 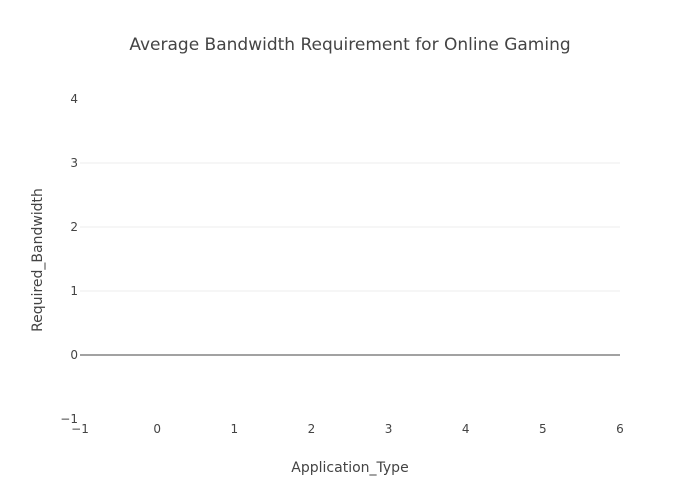 I want to click on x-axis-title: Application_Type, so click(x=349, y=468).